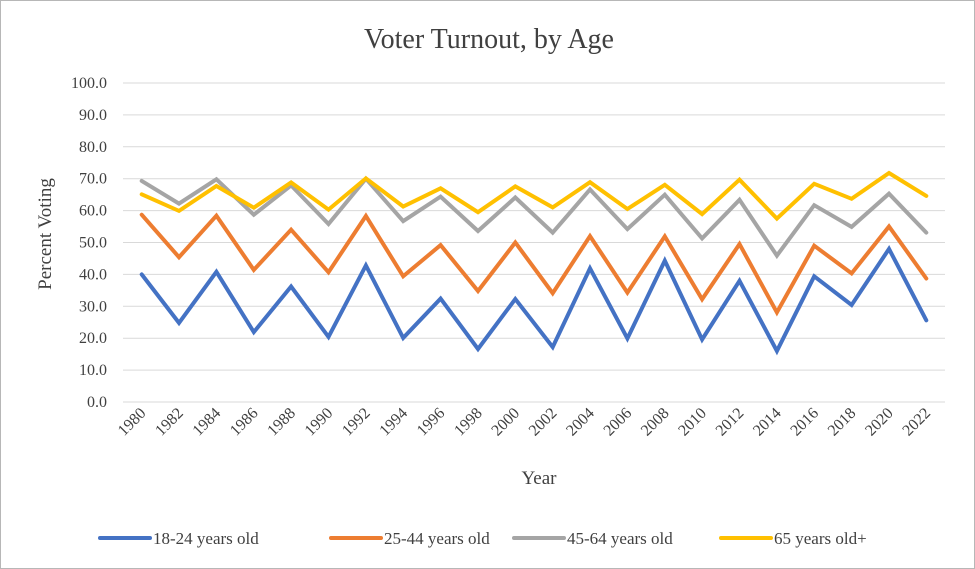 Image resolution: width=975 pixels, height=569 pixels. What do you see at coordinates (93, 115) in the screenshot?
I see `y-tick-label: 90.0` at bounding box center [93, 115].